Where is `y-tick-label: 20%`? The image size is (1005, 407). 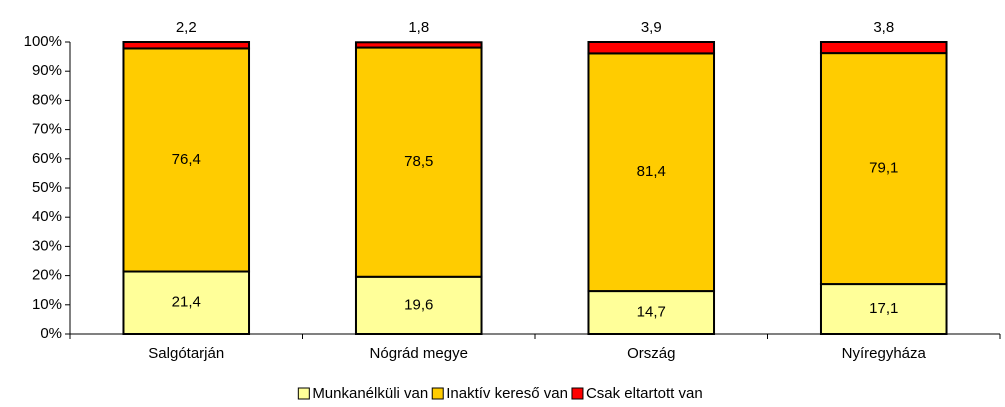 y-tick-label: 20% is located at coordinates (47, 275).